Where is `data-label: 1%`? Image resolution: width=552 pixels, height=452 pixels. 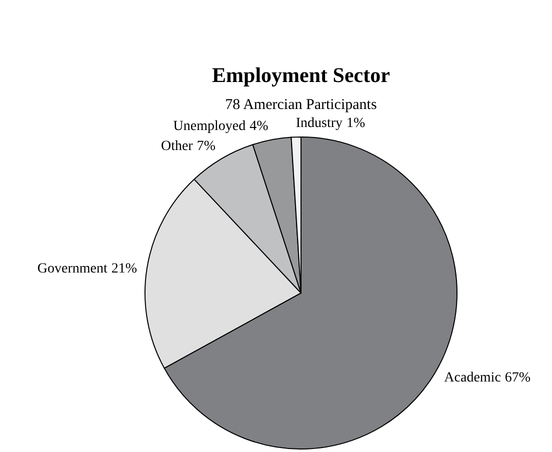
data-label: 1% is located at coordinates (356, 124).